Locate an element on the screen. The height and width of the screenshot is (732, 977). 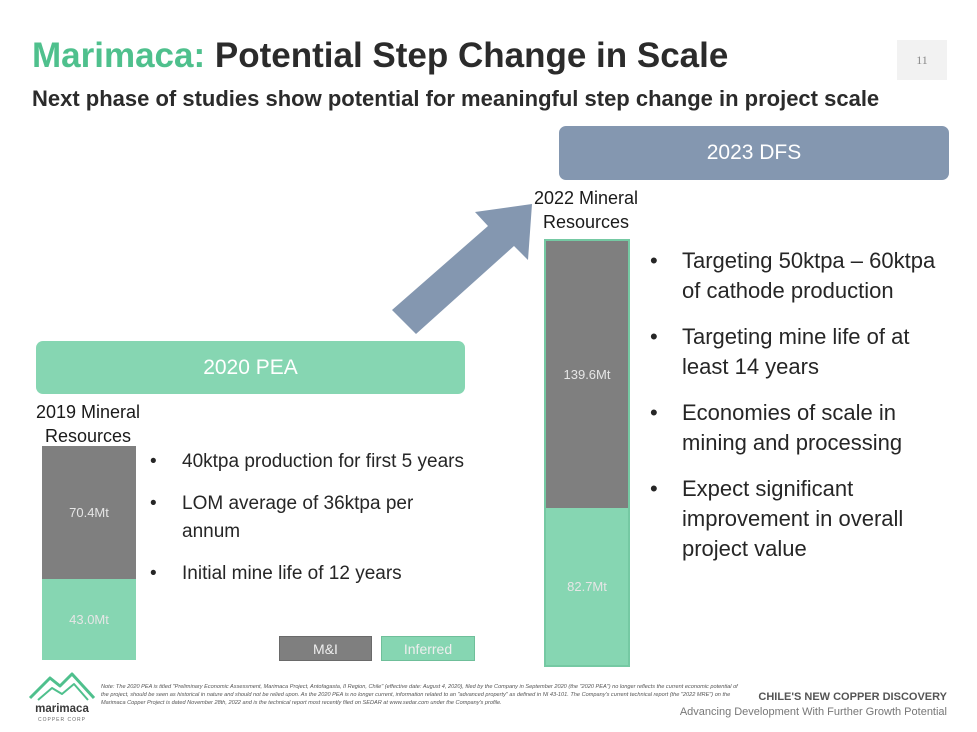
data-label: 43.0Mt is located at coordinates (89, 619).